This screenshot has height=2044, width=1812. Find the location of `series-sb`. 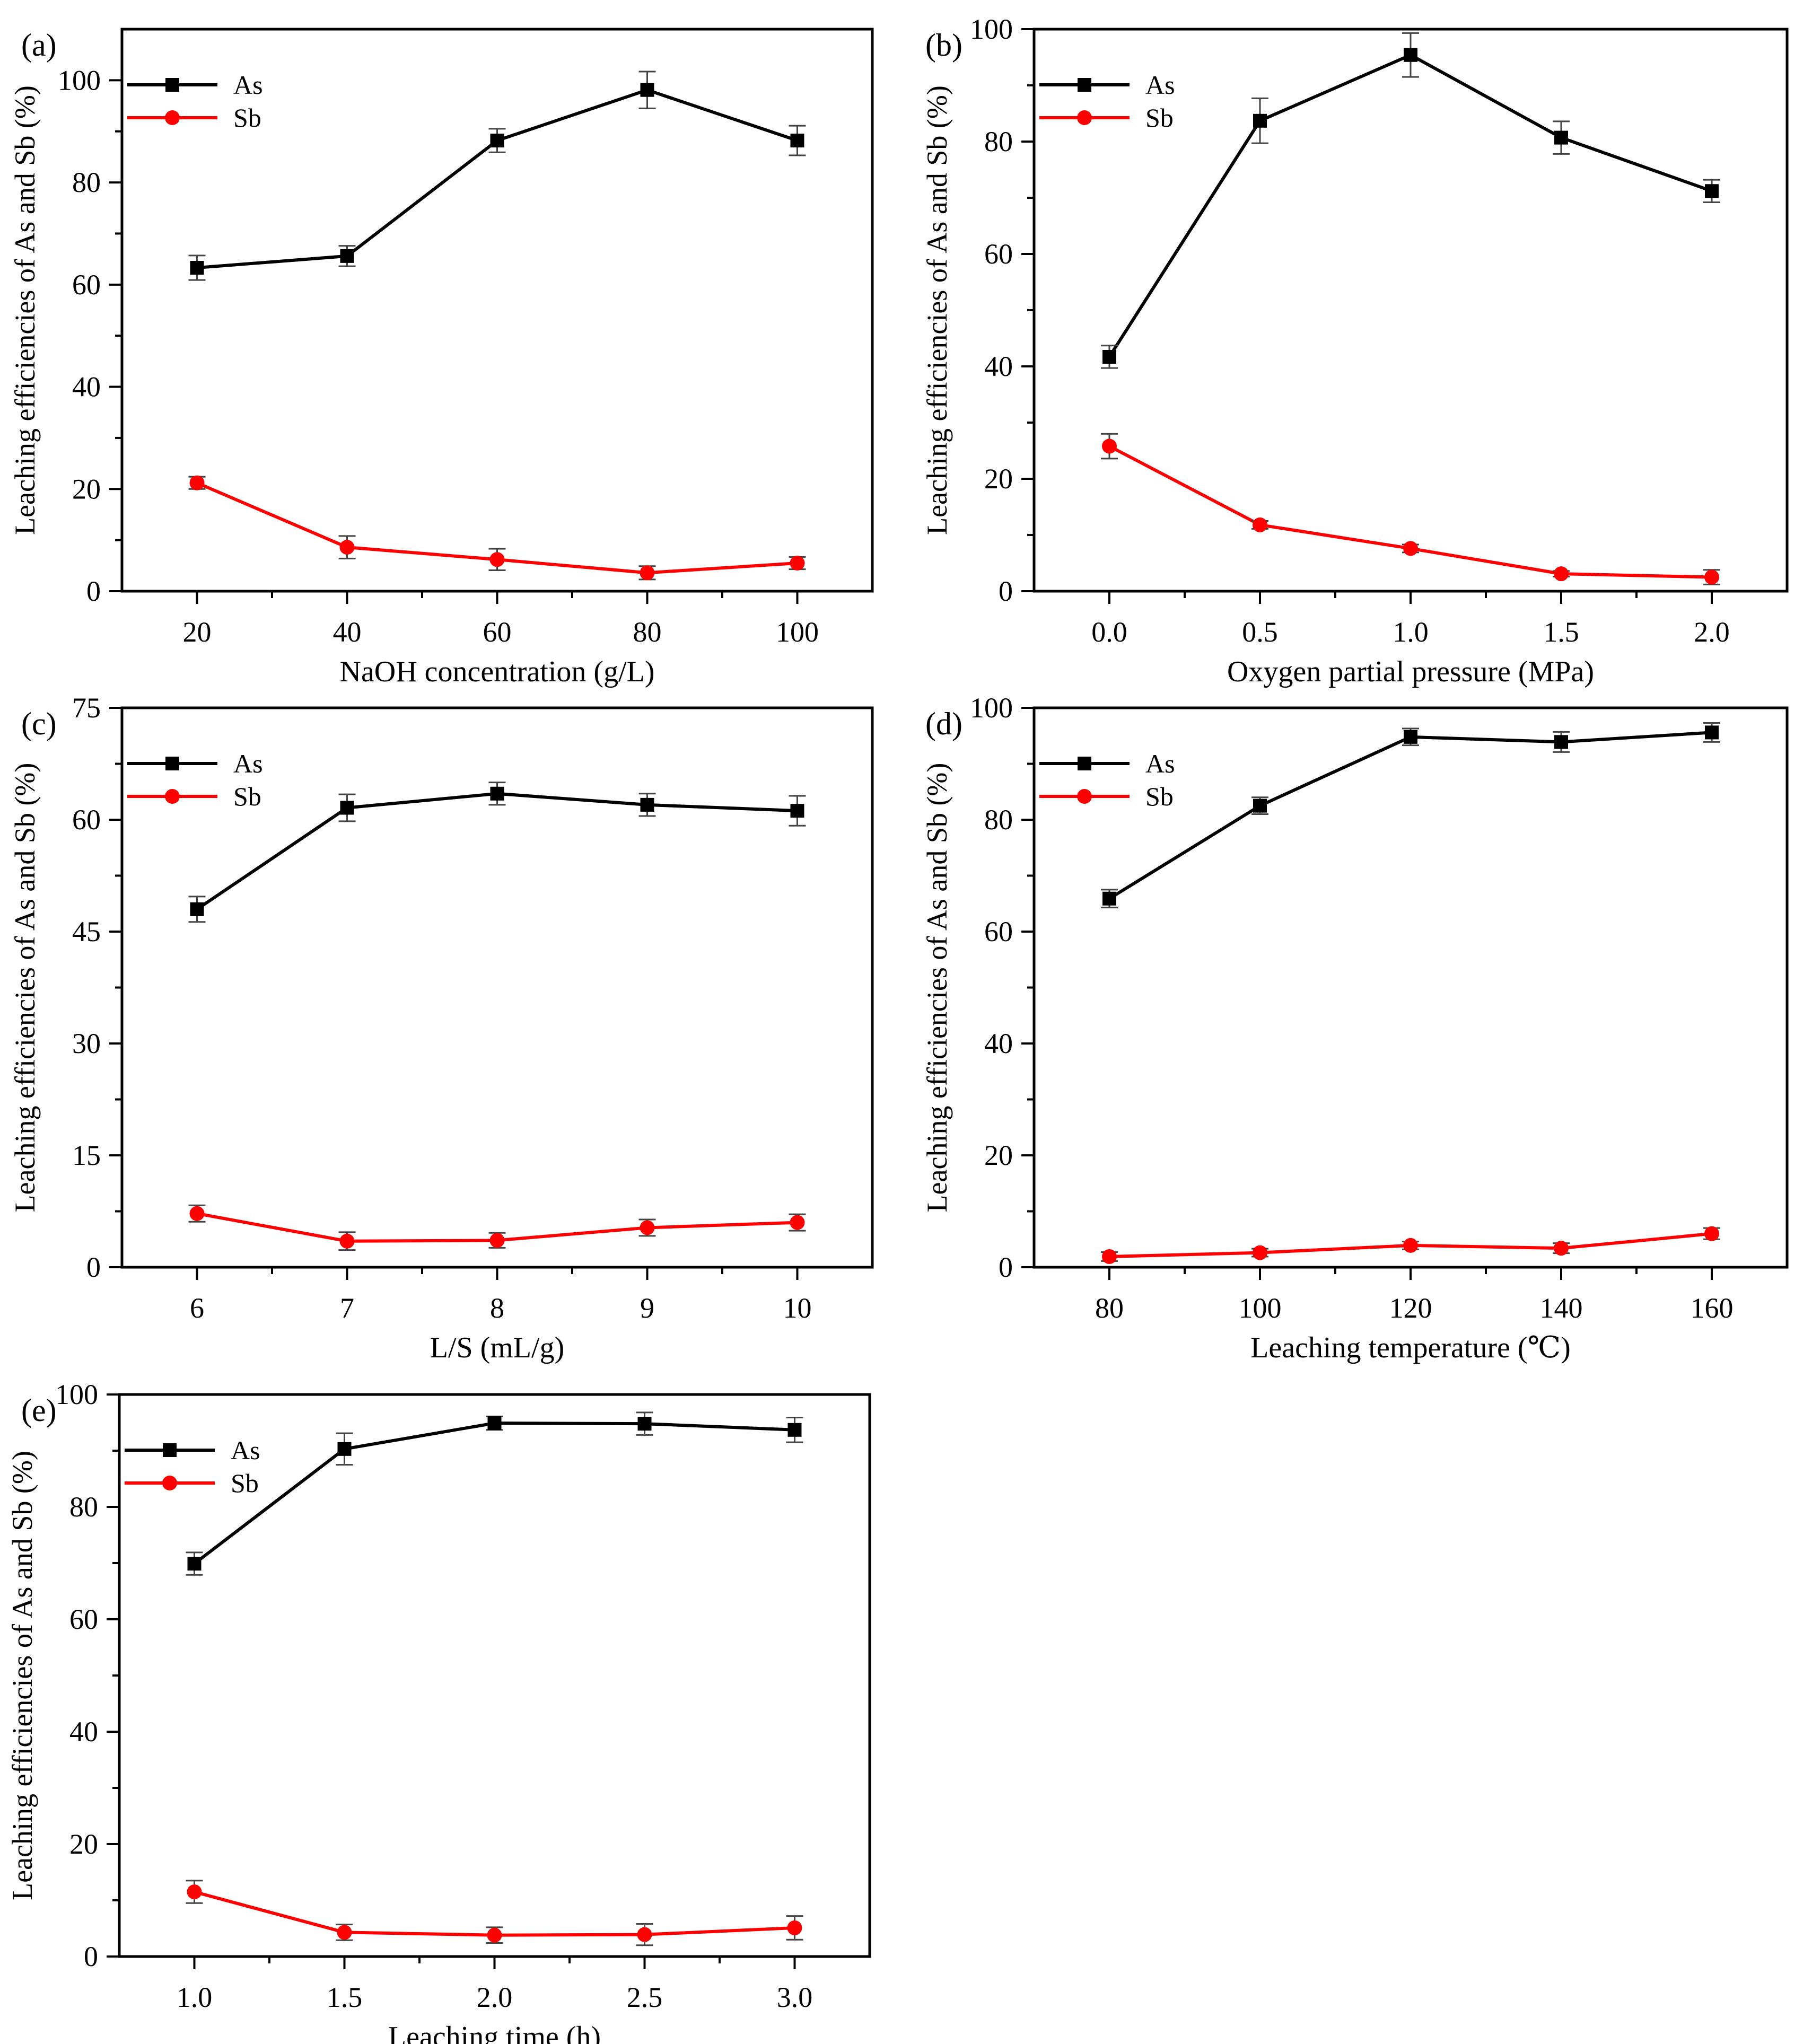

series-sb is located at coordinates (1411, 509).